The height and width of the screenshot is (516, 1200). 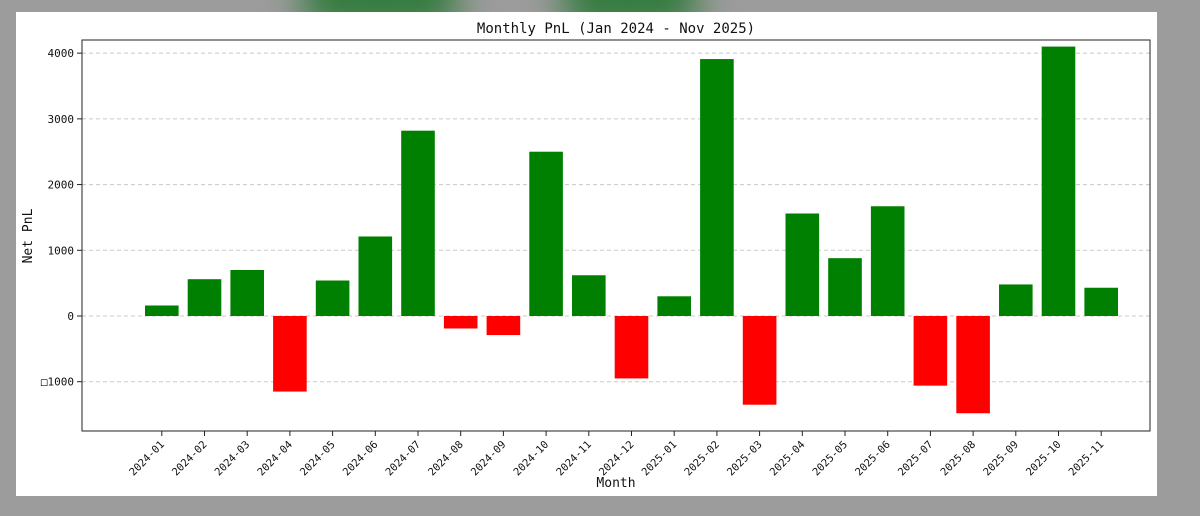 I want to click on y-tick-label: 3000, so click(x=61, y=119).